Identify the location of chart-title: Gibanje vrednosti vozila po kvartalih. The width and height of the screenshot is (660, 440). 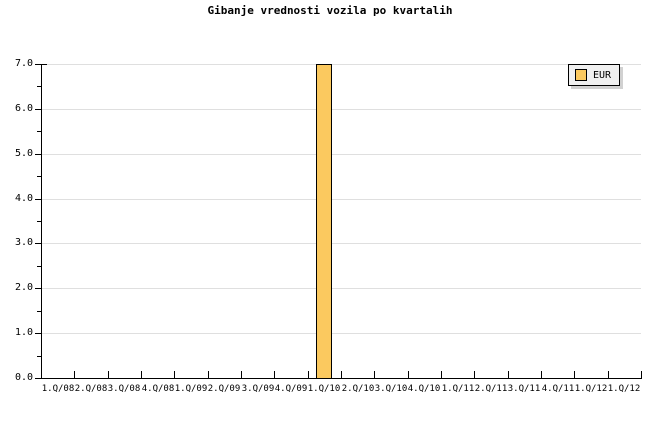
(330, 10).